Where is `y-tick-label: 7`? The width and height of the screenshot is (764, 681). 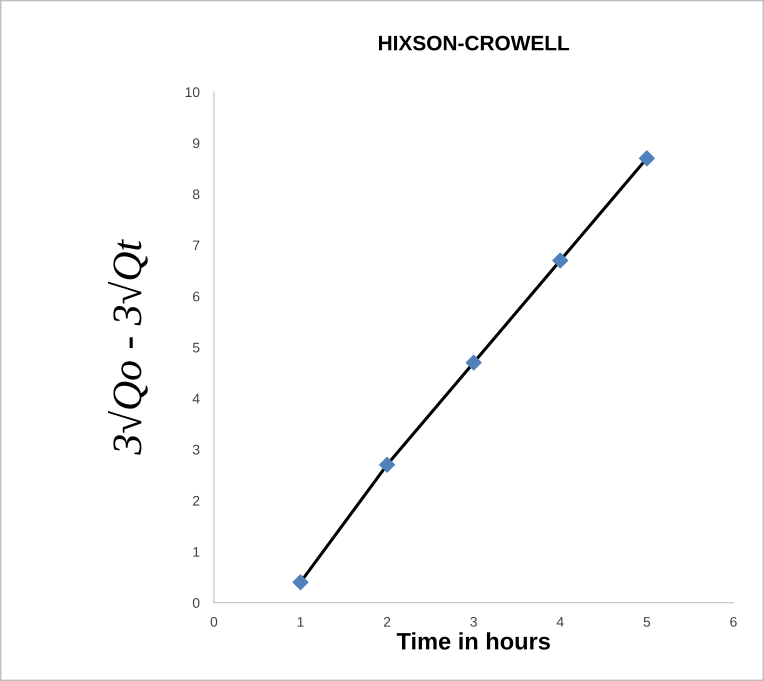
y-tick-label: 7 is located at coordinates (196, 245).